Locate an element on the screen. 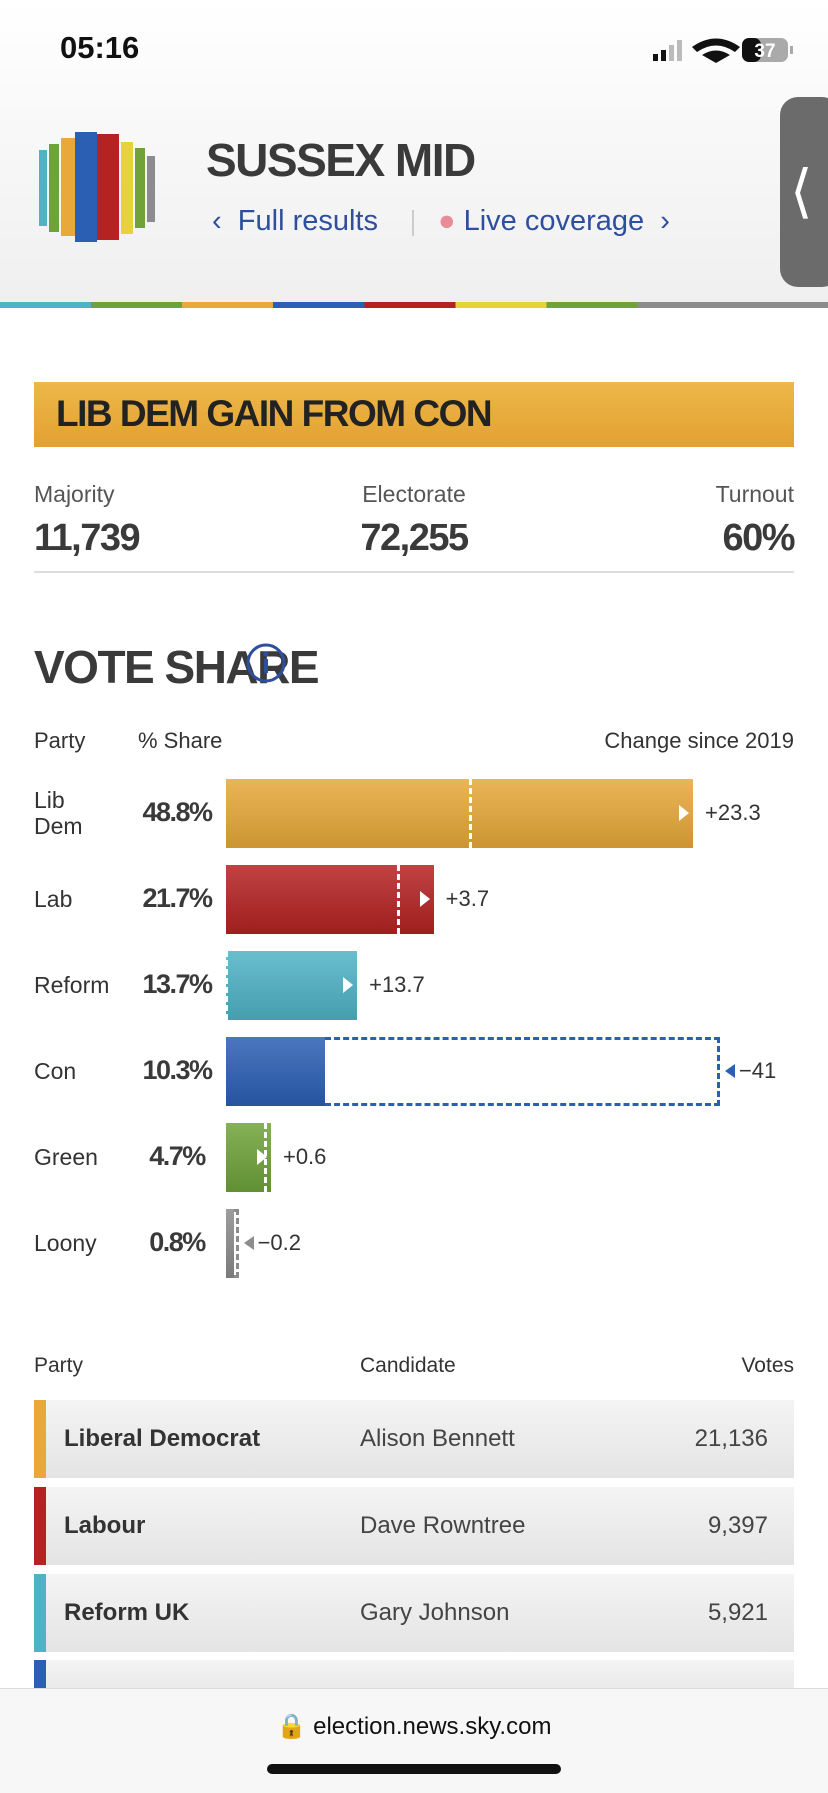  stats-rule is located at coordinates (414, 572).